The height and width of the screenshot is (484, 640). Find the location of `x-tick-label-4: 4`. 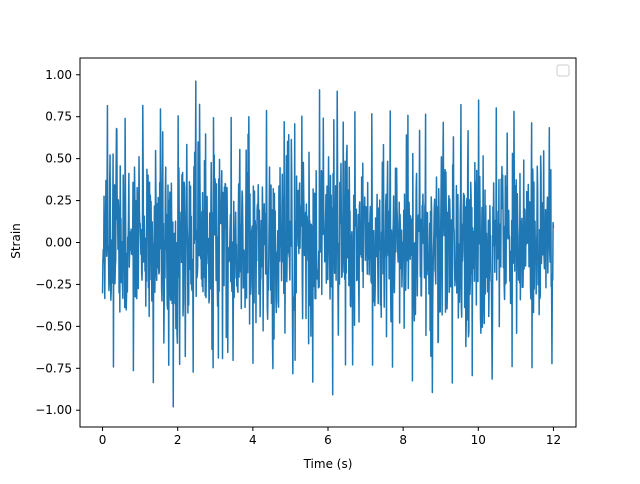

x-tick-label-4: 4 is located at coordinates (253, 440).